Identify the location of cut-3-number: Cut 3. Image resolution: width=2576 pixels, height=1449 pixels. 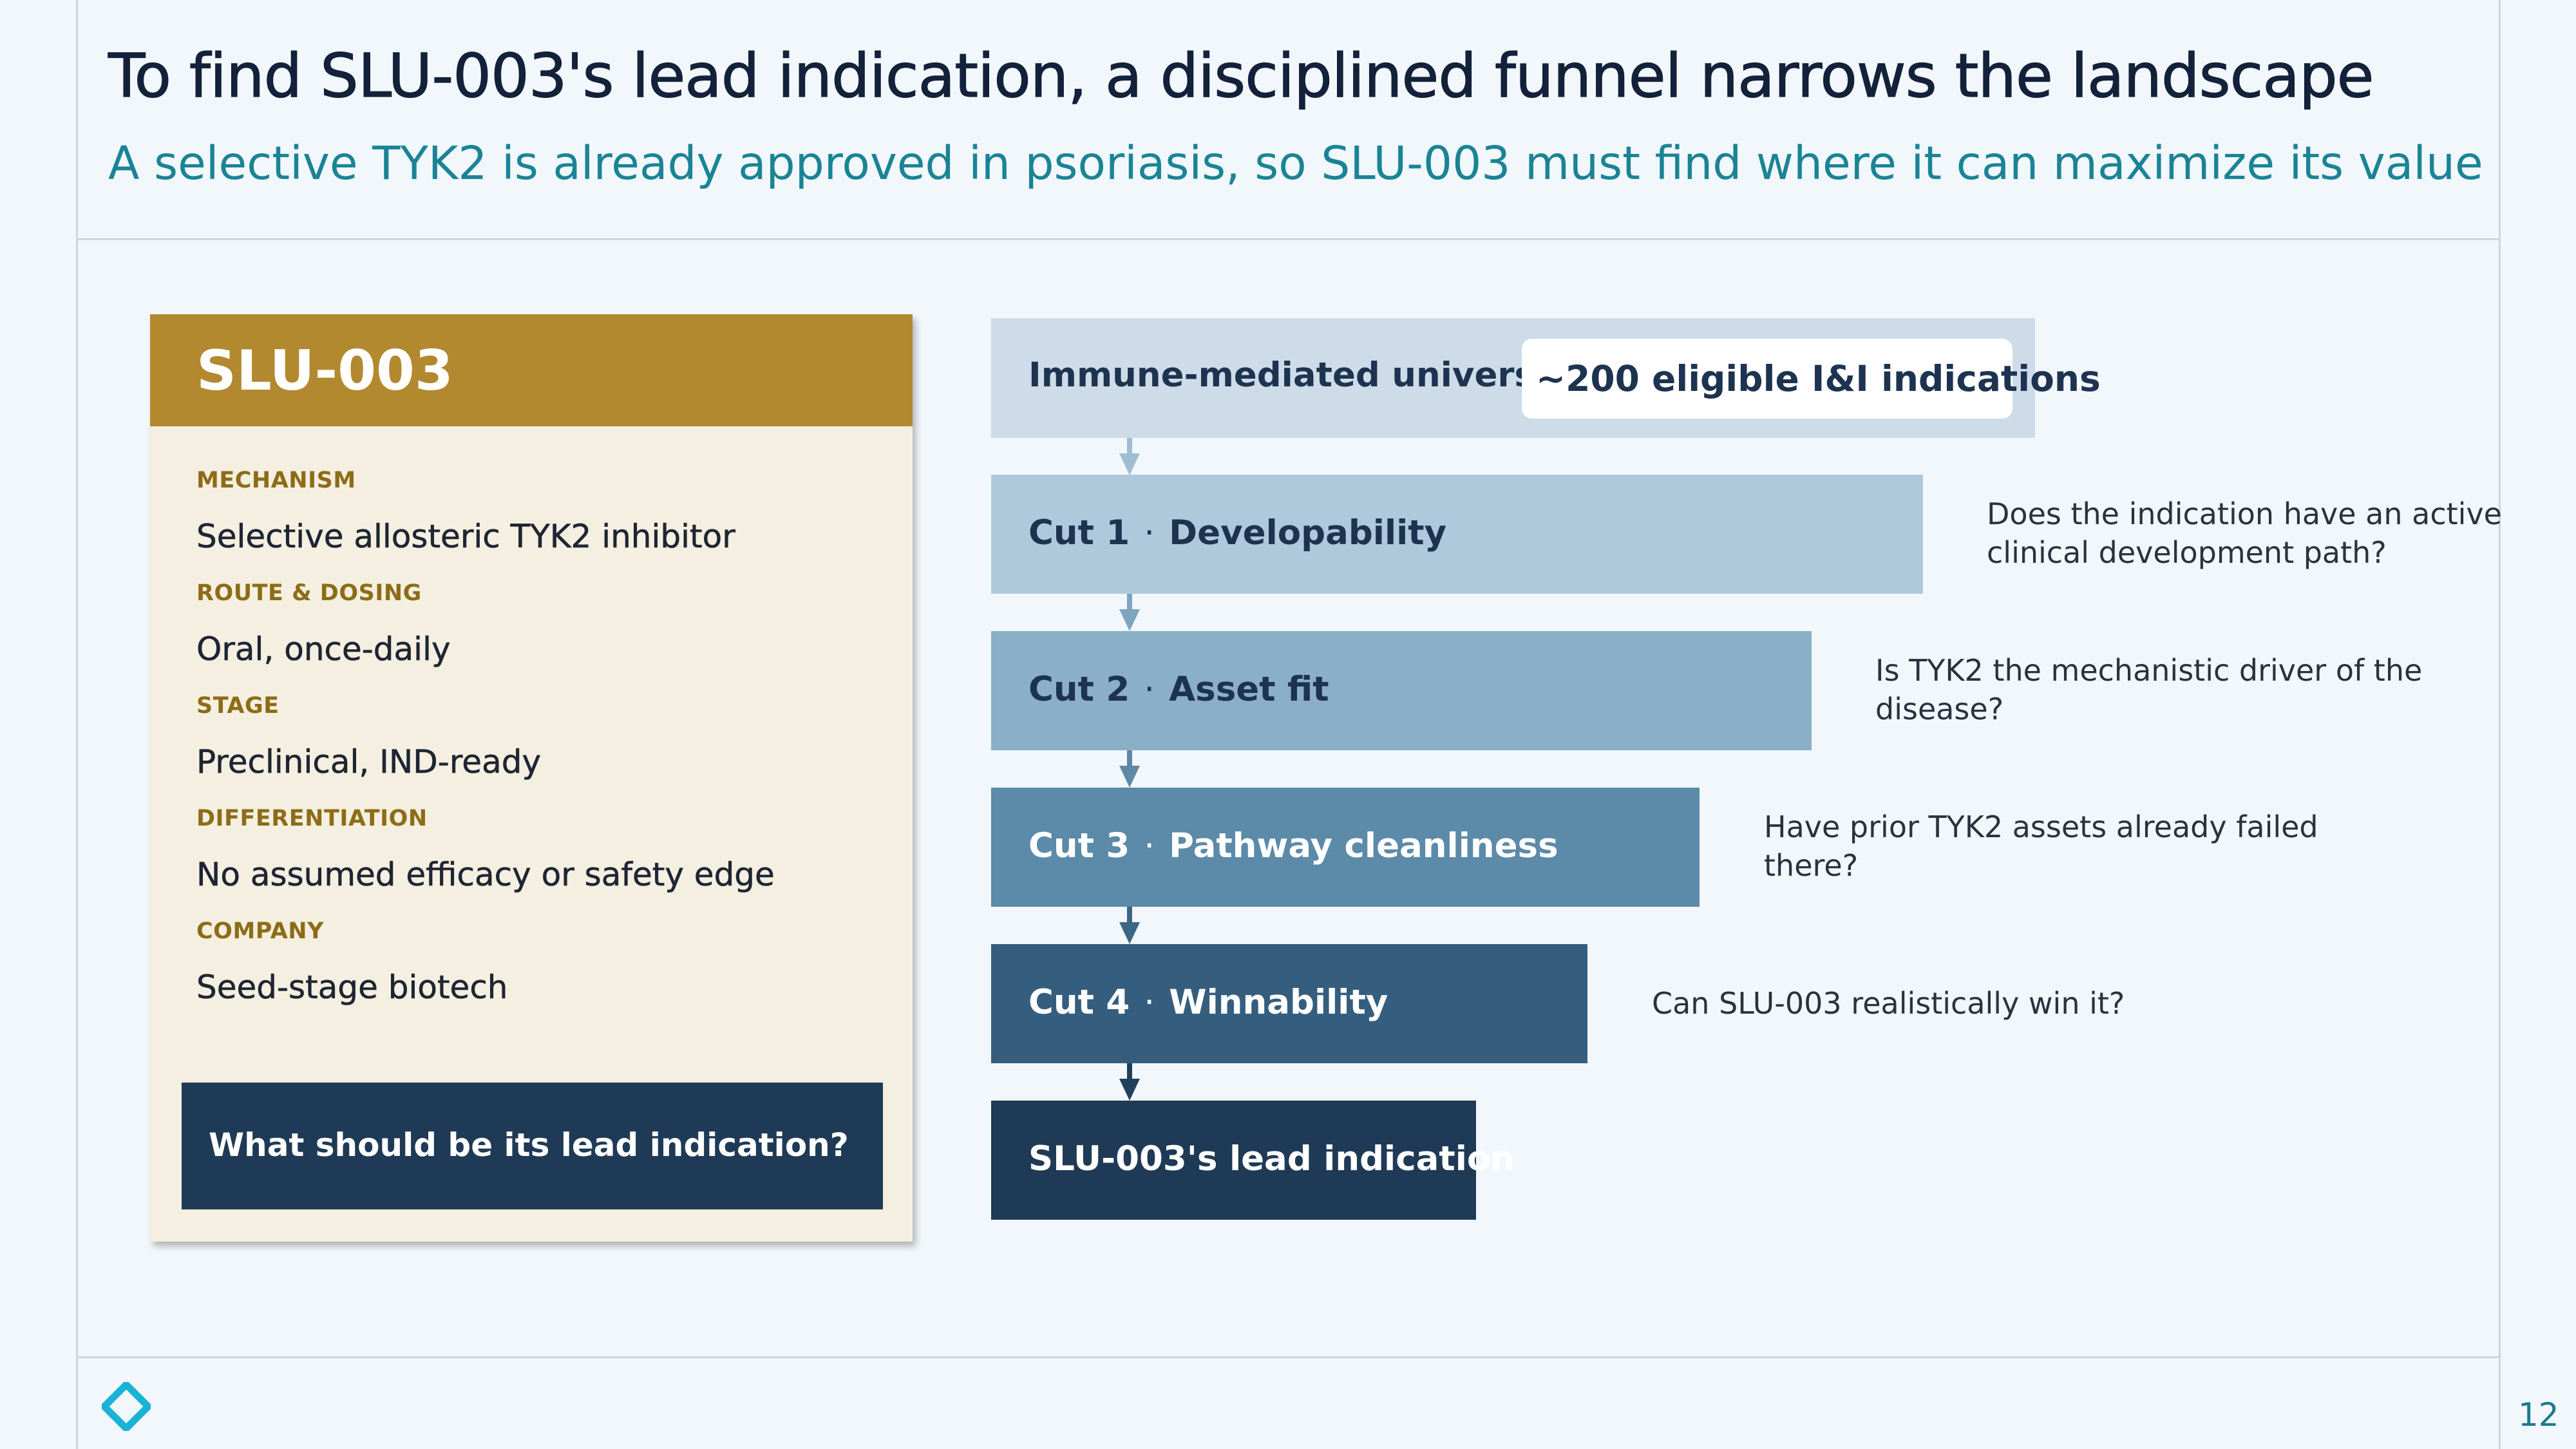
(1079, 846).